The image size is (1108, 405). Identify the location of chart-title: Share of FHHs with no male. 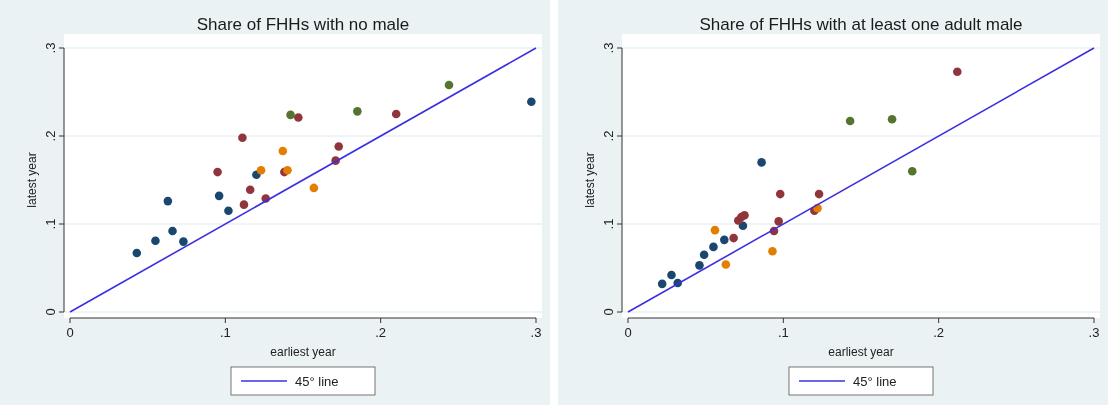
(303, 24).